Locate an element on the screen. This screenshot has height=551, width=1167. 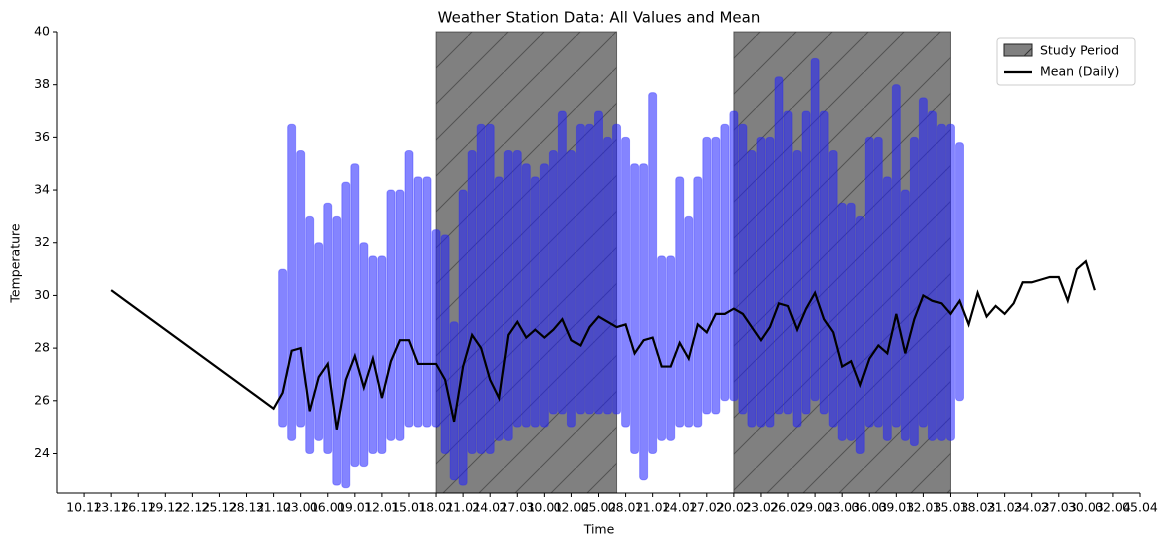
x-tick-label: 08.02 is located at coordinates (626, 507).